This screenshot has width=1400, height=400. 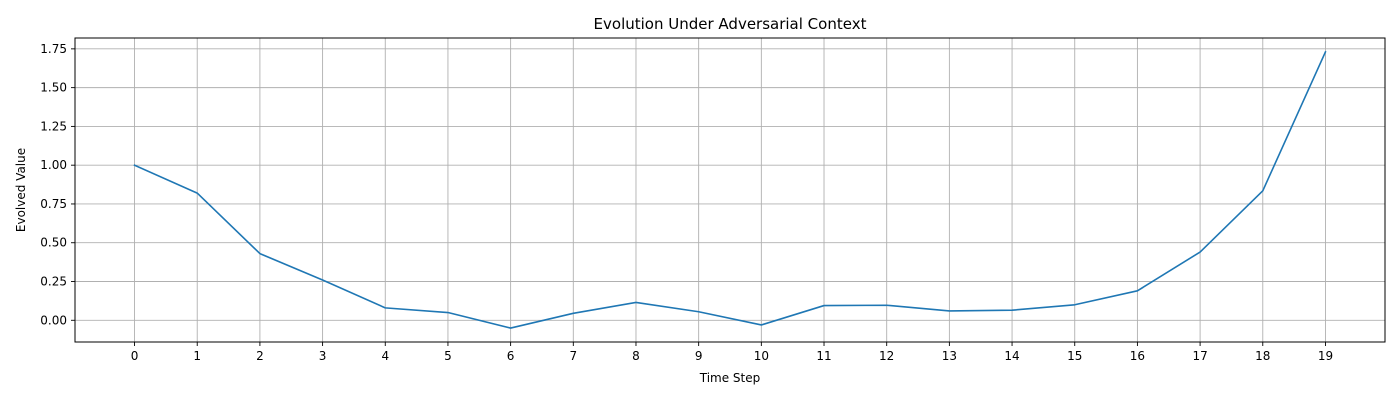 What do you see at coordinates (57, 184) in the screenshot?
I see `y-axis: 0.00 0.25 0.50 0.75 1.00 1.25 1.50 1.75` at bounding box center [57, 184].